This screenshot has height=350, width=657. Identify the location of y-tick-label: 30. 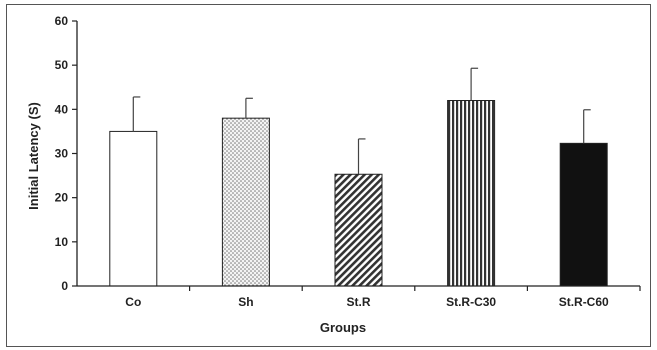
(62, 154).